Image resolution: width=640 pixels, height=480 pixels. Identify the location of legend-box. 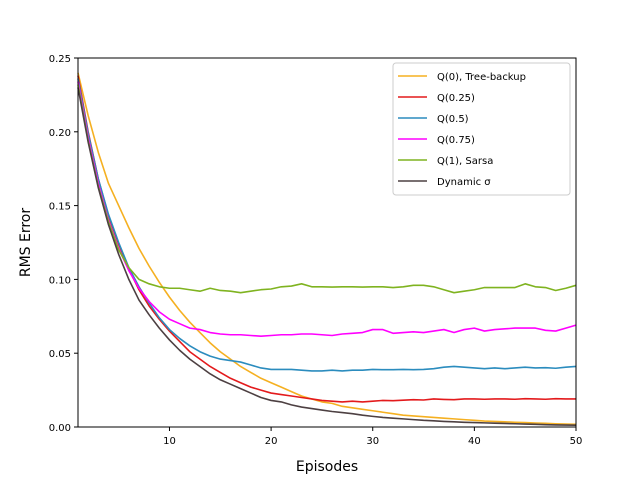
(481, 129).